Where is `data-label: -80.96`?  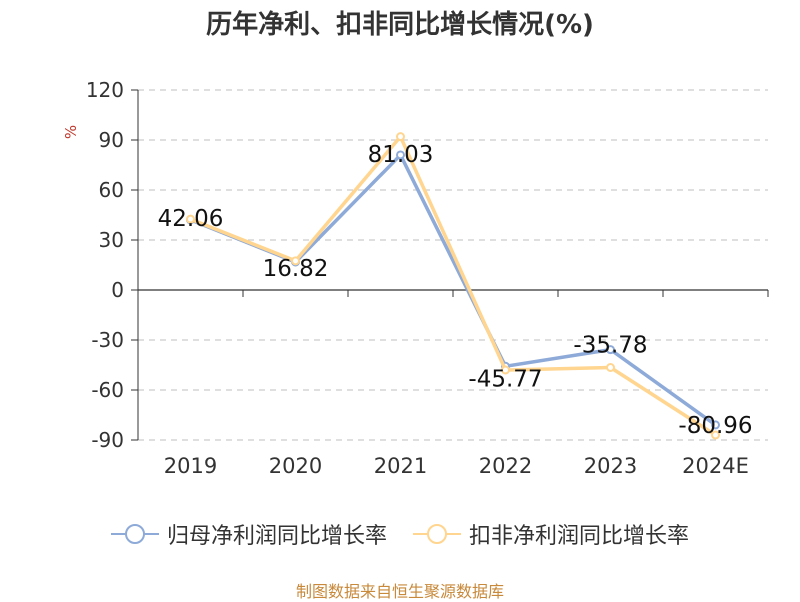
data-label: -80.96 is located at coordinates (715, 426).